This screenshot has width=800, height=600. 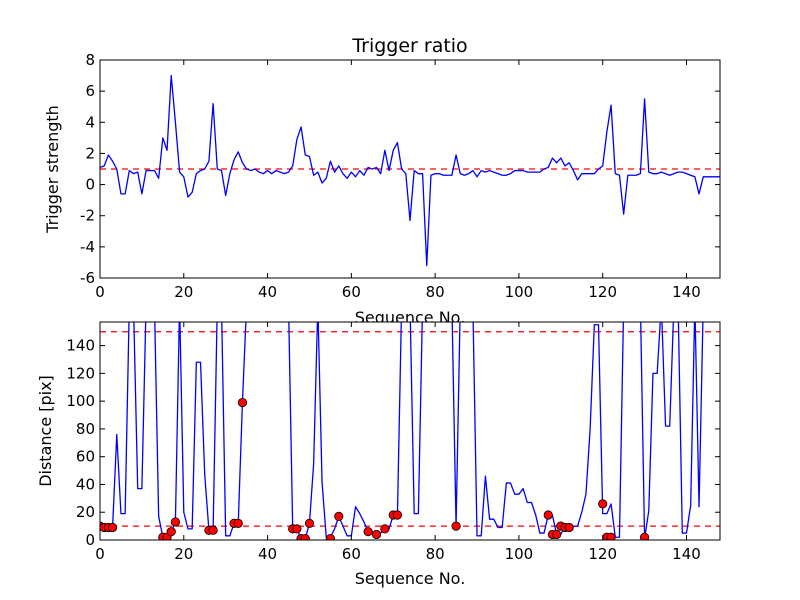 I want to click on bottom-x-axis-label: Sequence No., so click(x=410, y=578).